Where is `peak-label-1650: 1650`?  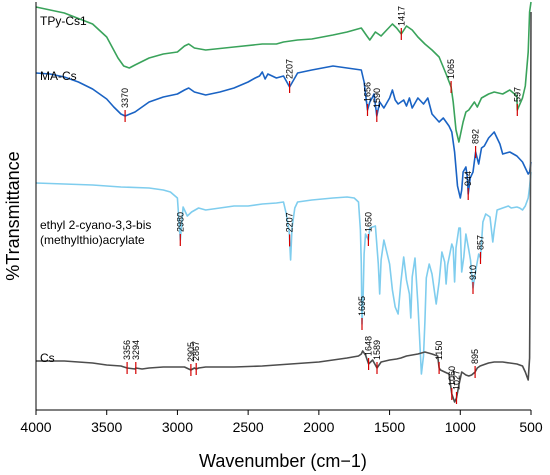 peak-label-1650: 1650 is located at coordinates (368, 222).